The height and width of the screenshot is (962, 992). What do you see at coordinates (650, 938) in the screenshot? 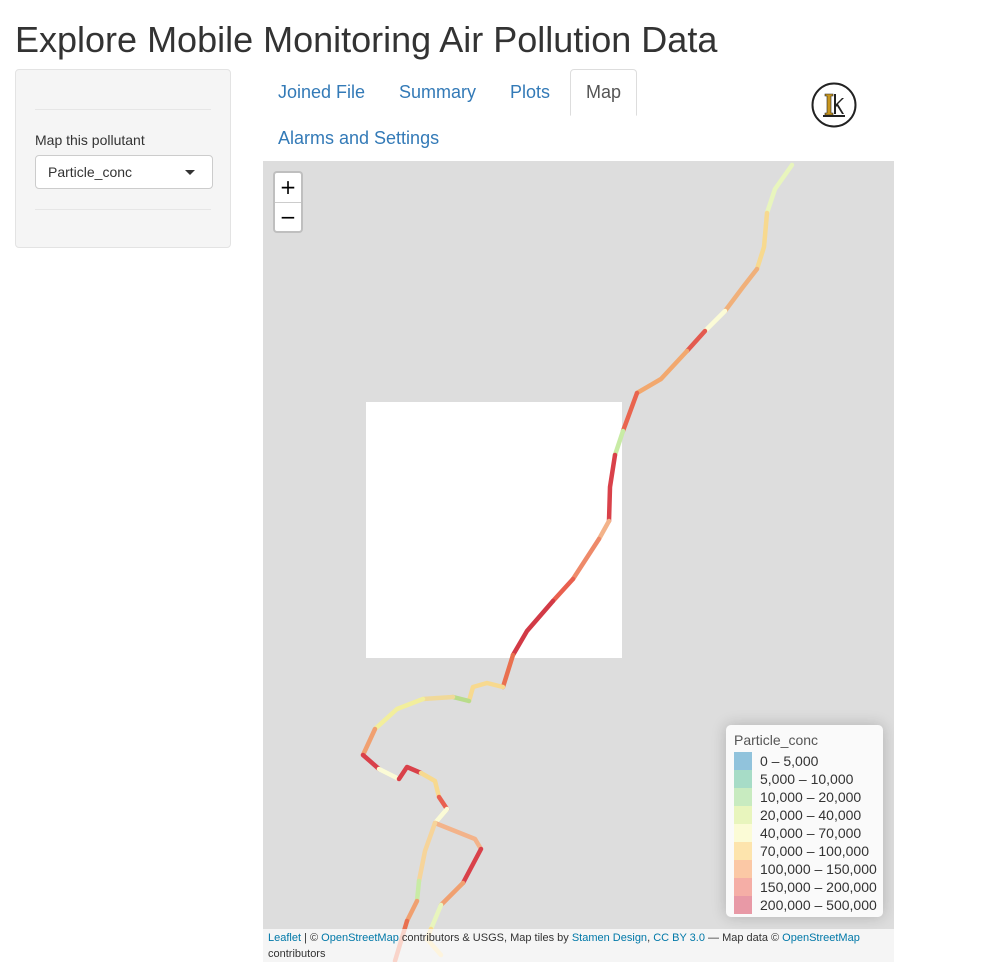
I see `attribution-text: ,` at bounding box center [650, 938].